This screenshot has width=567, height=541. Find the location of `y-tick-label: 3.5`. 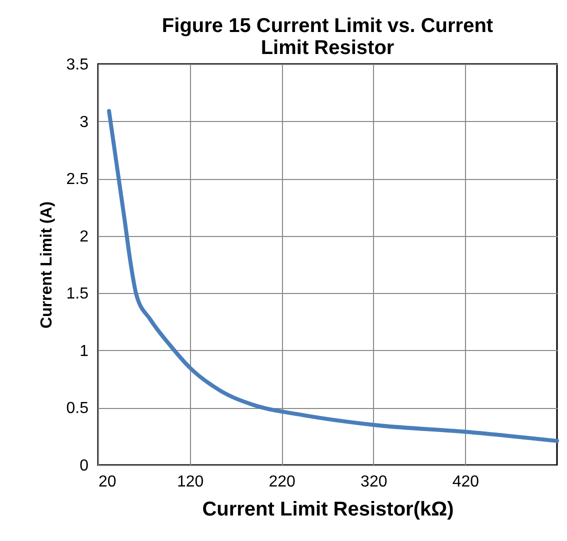

y-tick-label: 3.5 is located at coordinates (77, 65).